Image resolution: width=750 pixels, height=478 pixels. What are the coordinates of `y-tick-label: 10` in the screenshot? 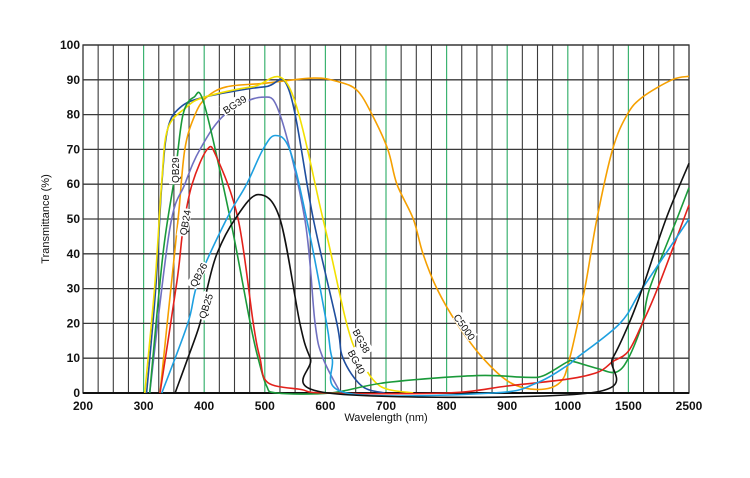 It's located at (74, 358).